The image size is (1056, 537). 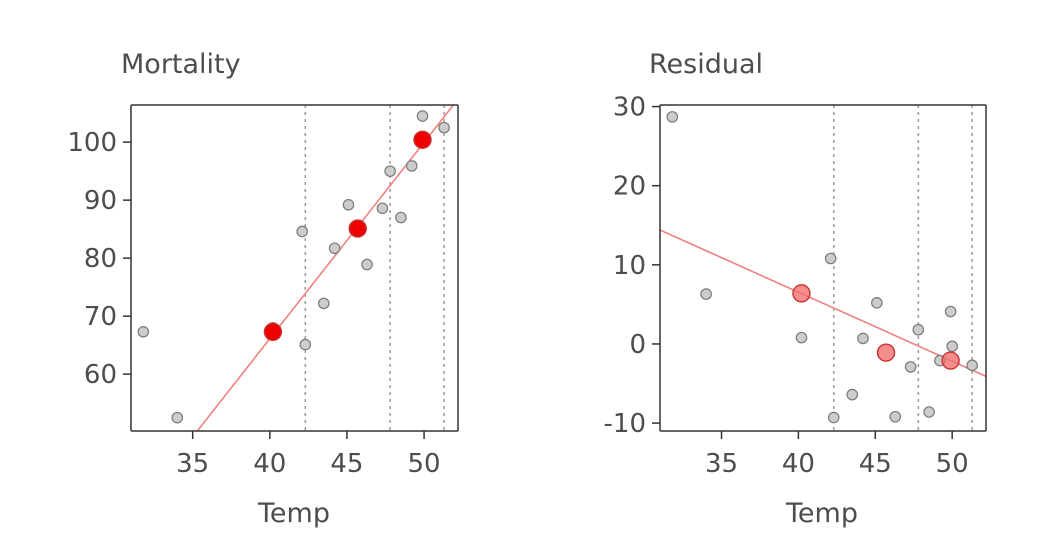 What do you see at coordinates (192, 464) in the screenshot?
I see `mortality-x-tick-label: 35` at bounding box center [192, 464].